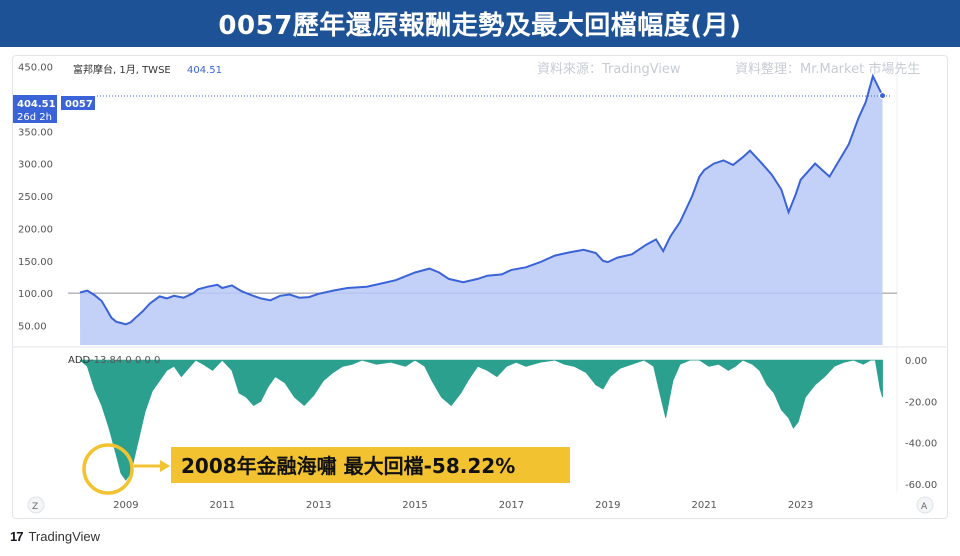 The width and height of the screenshot is (960, 556). What do you see at coordinates (64, 536) in the screenshot?
I see `tradingview-brand: TradingView` at bounding box center [64, 536].